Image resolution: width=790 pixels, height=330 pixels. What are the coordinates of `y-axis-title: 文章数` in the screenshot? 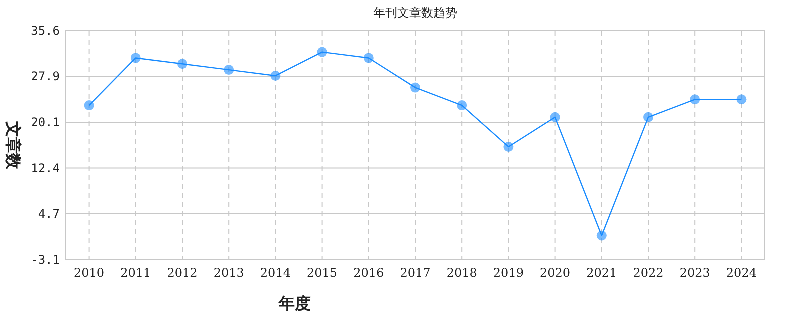 It's located at (13, 145).